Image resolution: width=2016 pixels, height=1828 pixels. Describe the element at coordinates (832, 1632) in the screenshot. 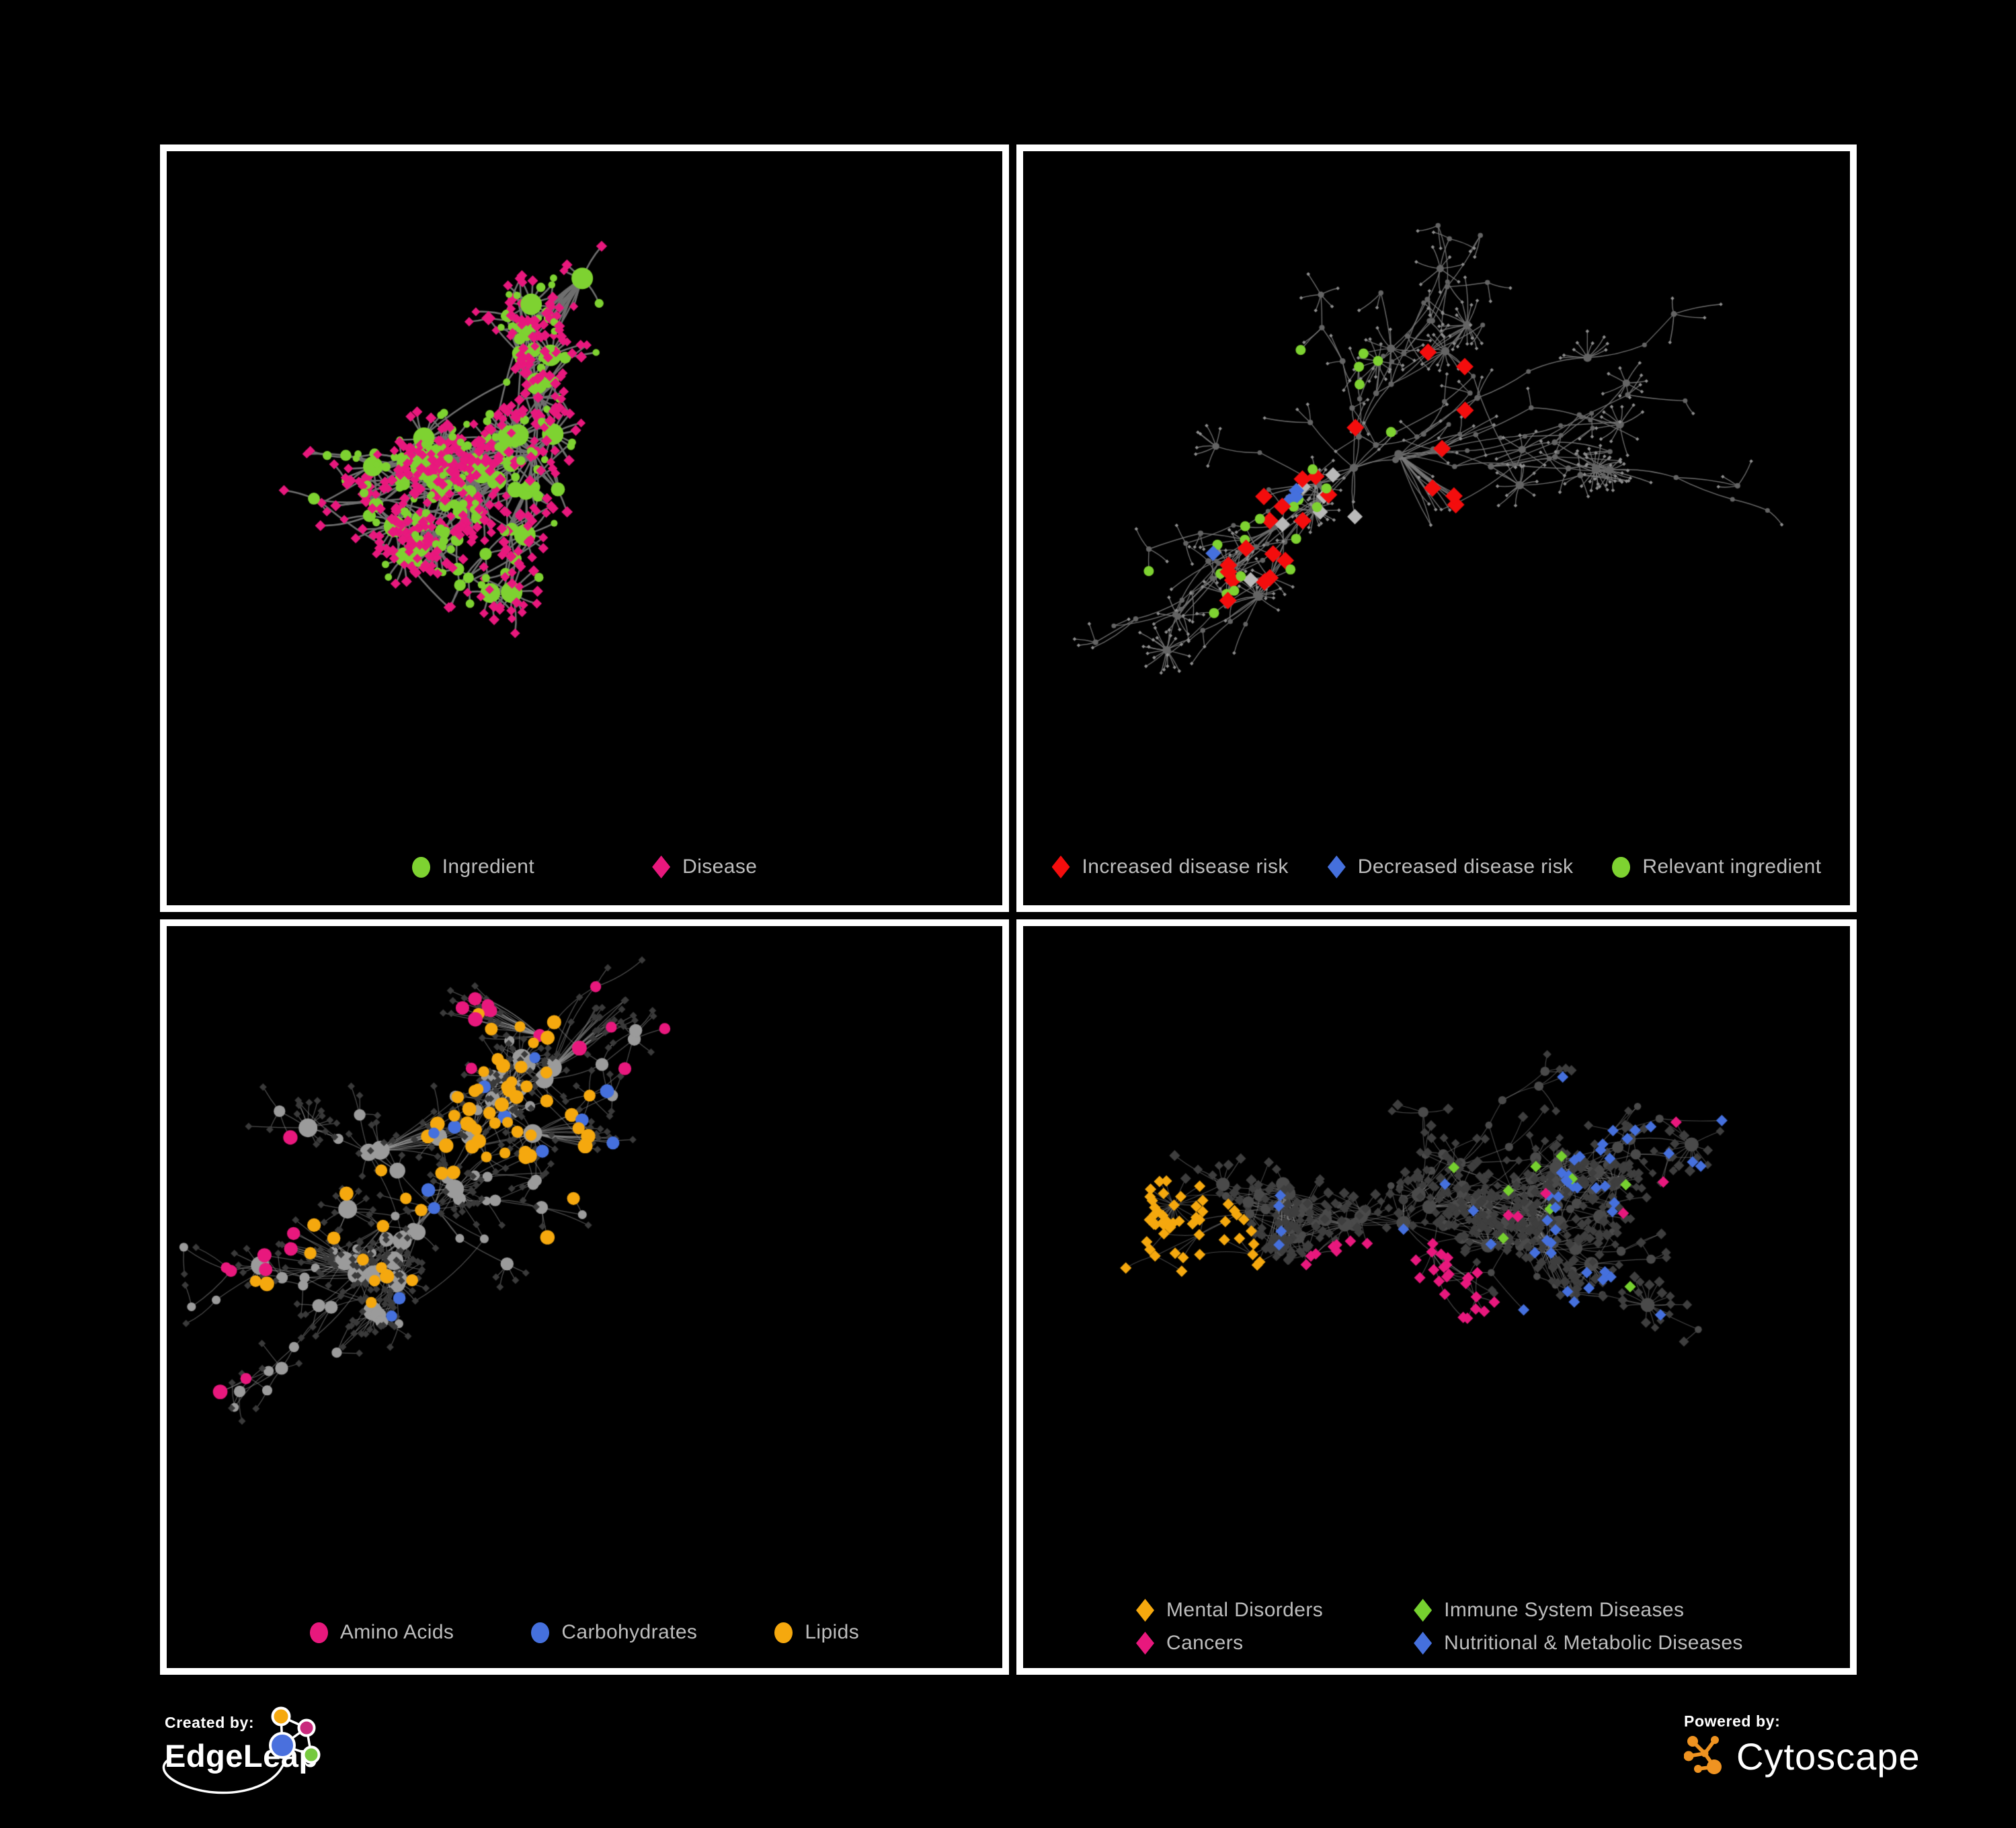

I see `legend-label: Lipids` at that location.